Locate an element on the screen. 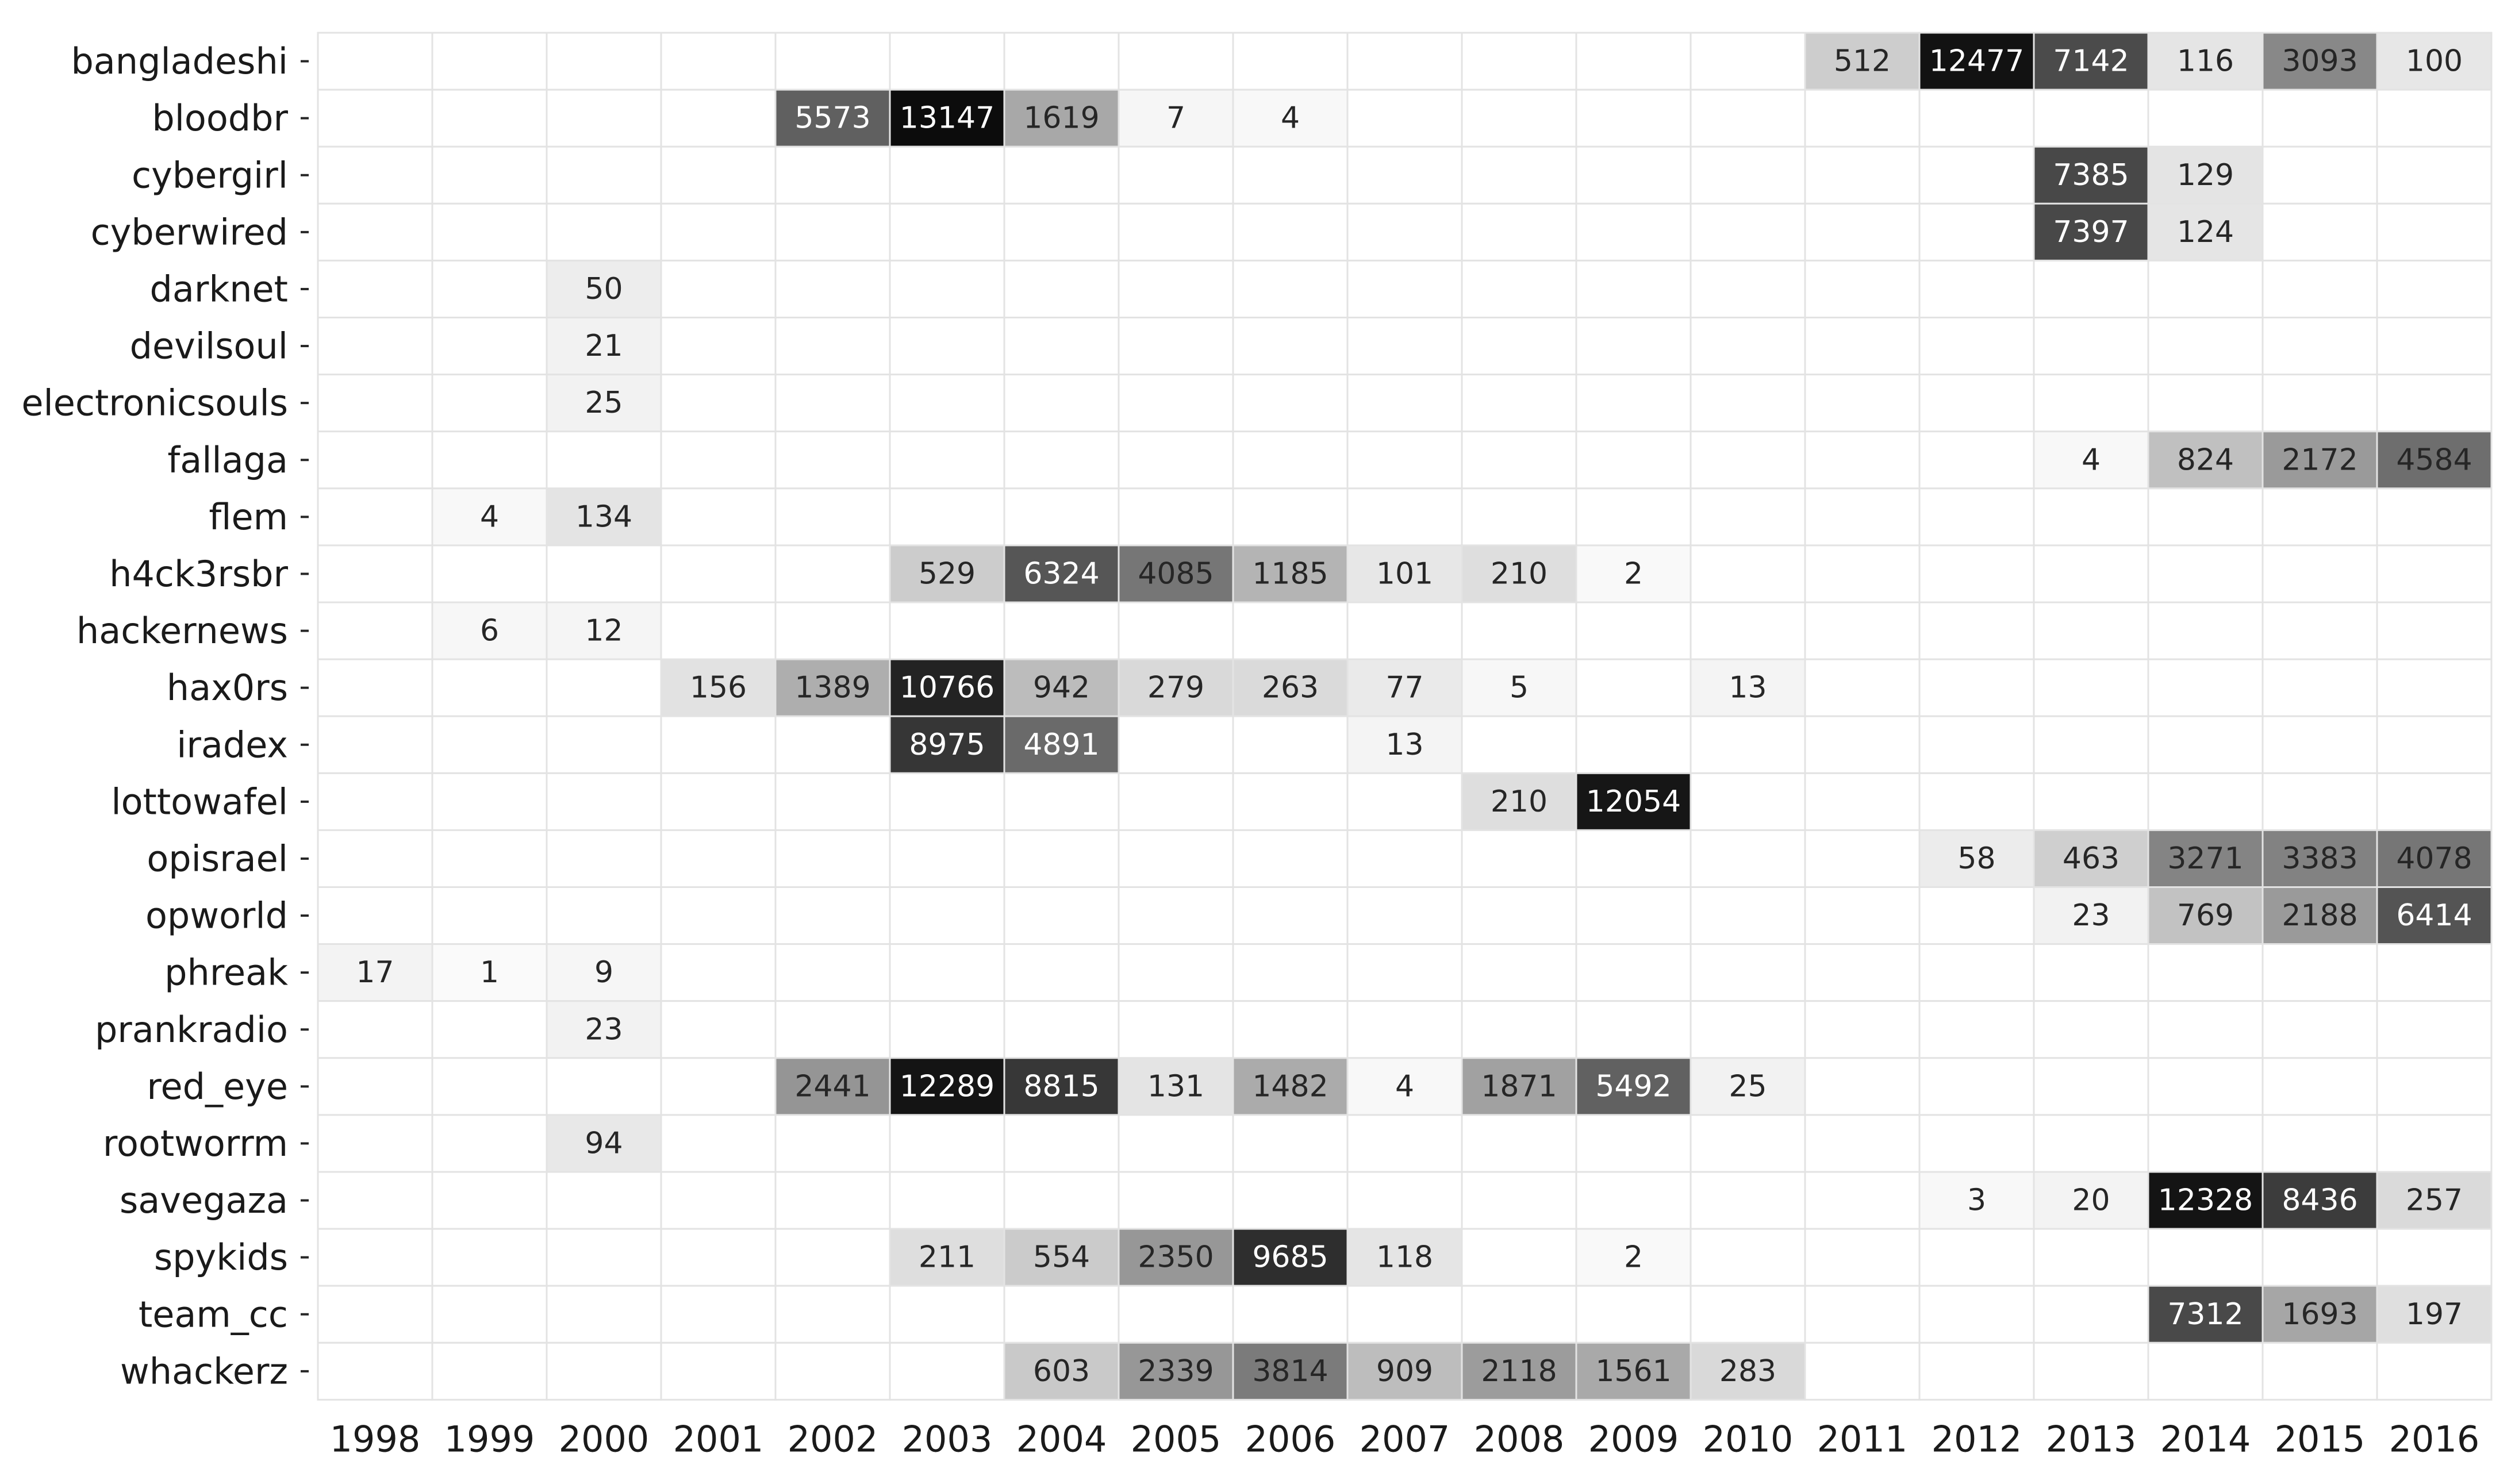 This screenshot has height=1484, width=2515. y-tick-label: opisrael is located at coordinates (217, 858).